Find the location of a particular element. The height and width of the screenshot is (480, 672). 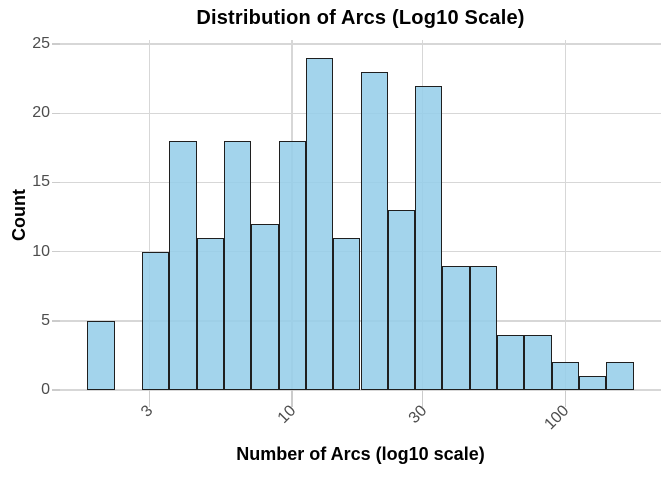

x-tick-label: 10 is located at coordinates (287, 414).